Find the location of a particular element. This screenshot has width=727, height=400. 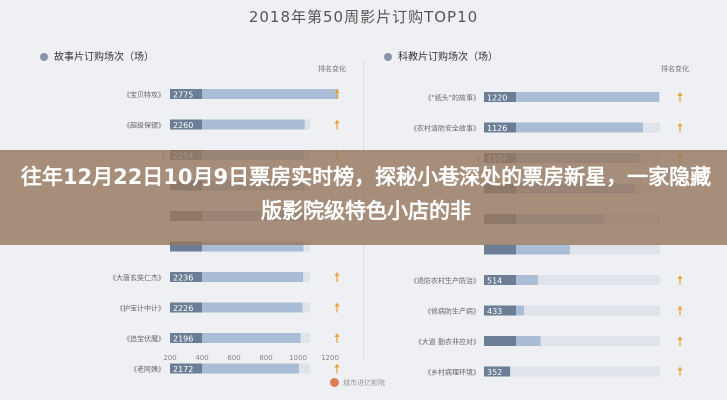

category-label: 《超级保镖》 is located at coordinates (144, 125).